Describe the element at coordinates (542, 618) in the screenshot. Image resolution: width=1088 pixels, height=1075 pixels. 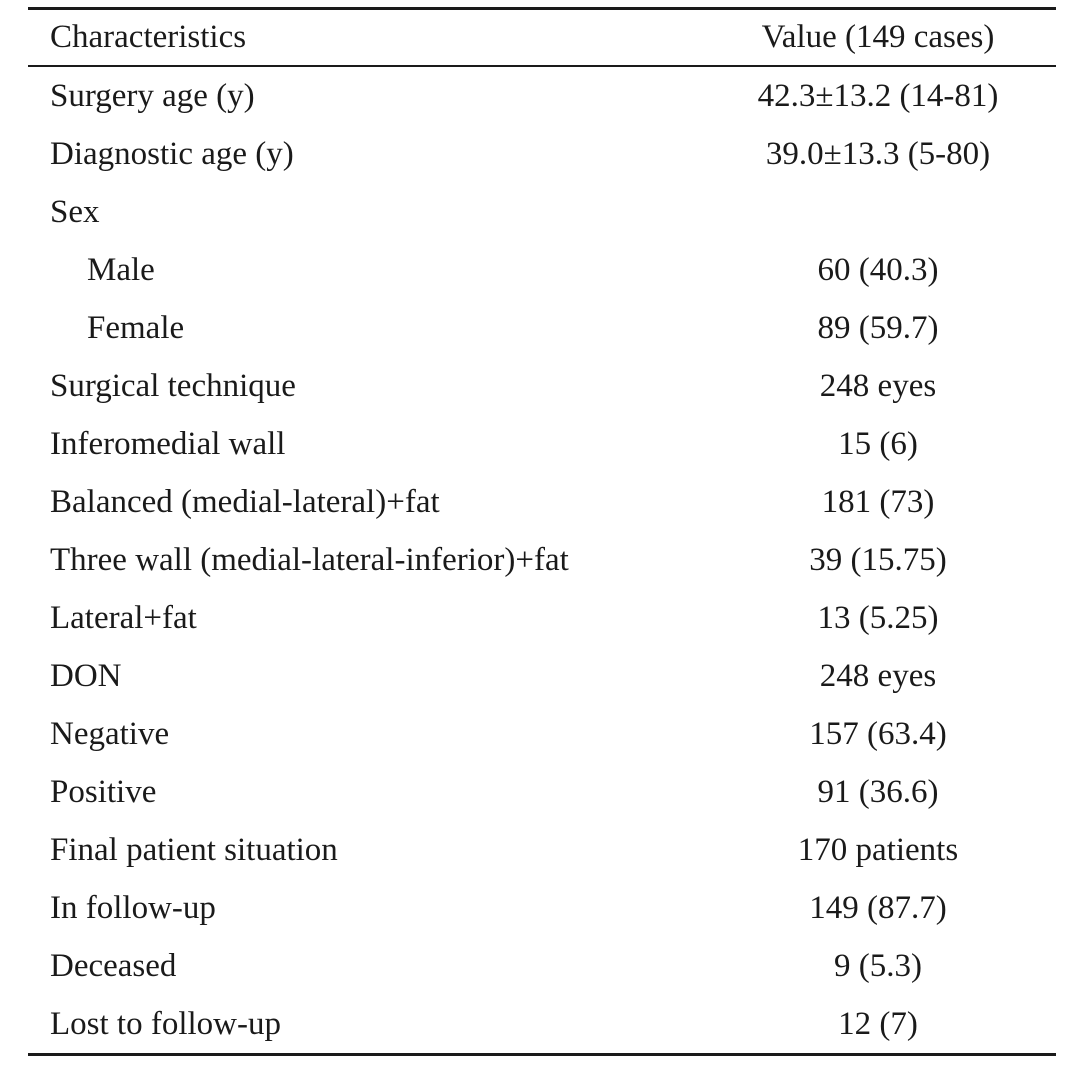
I see `table-row: Lateral+fat 13 (5.25)` at that location.